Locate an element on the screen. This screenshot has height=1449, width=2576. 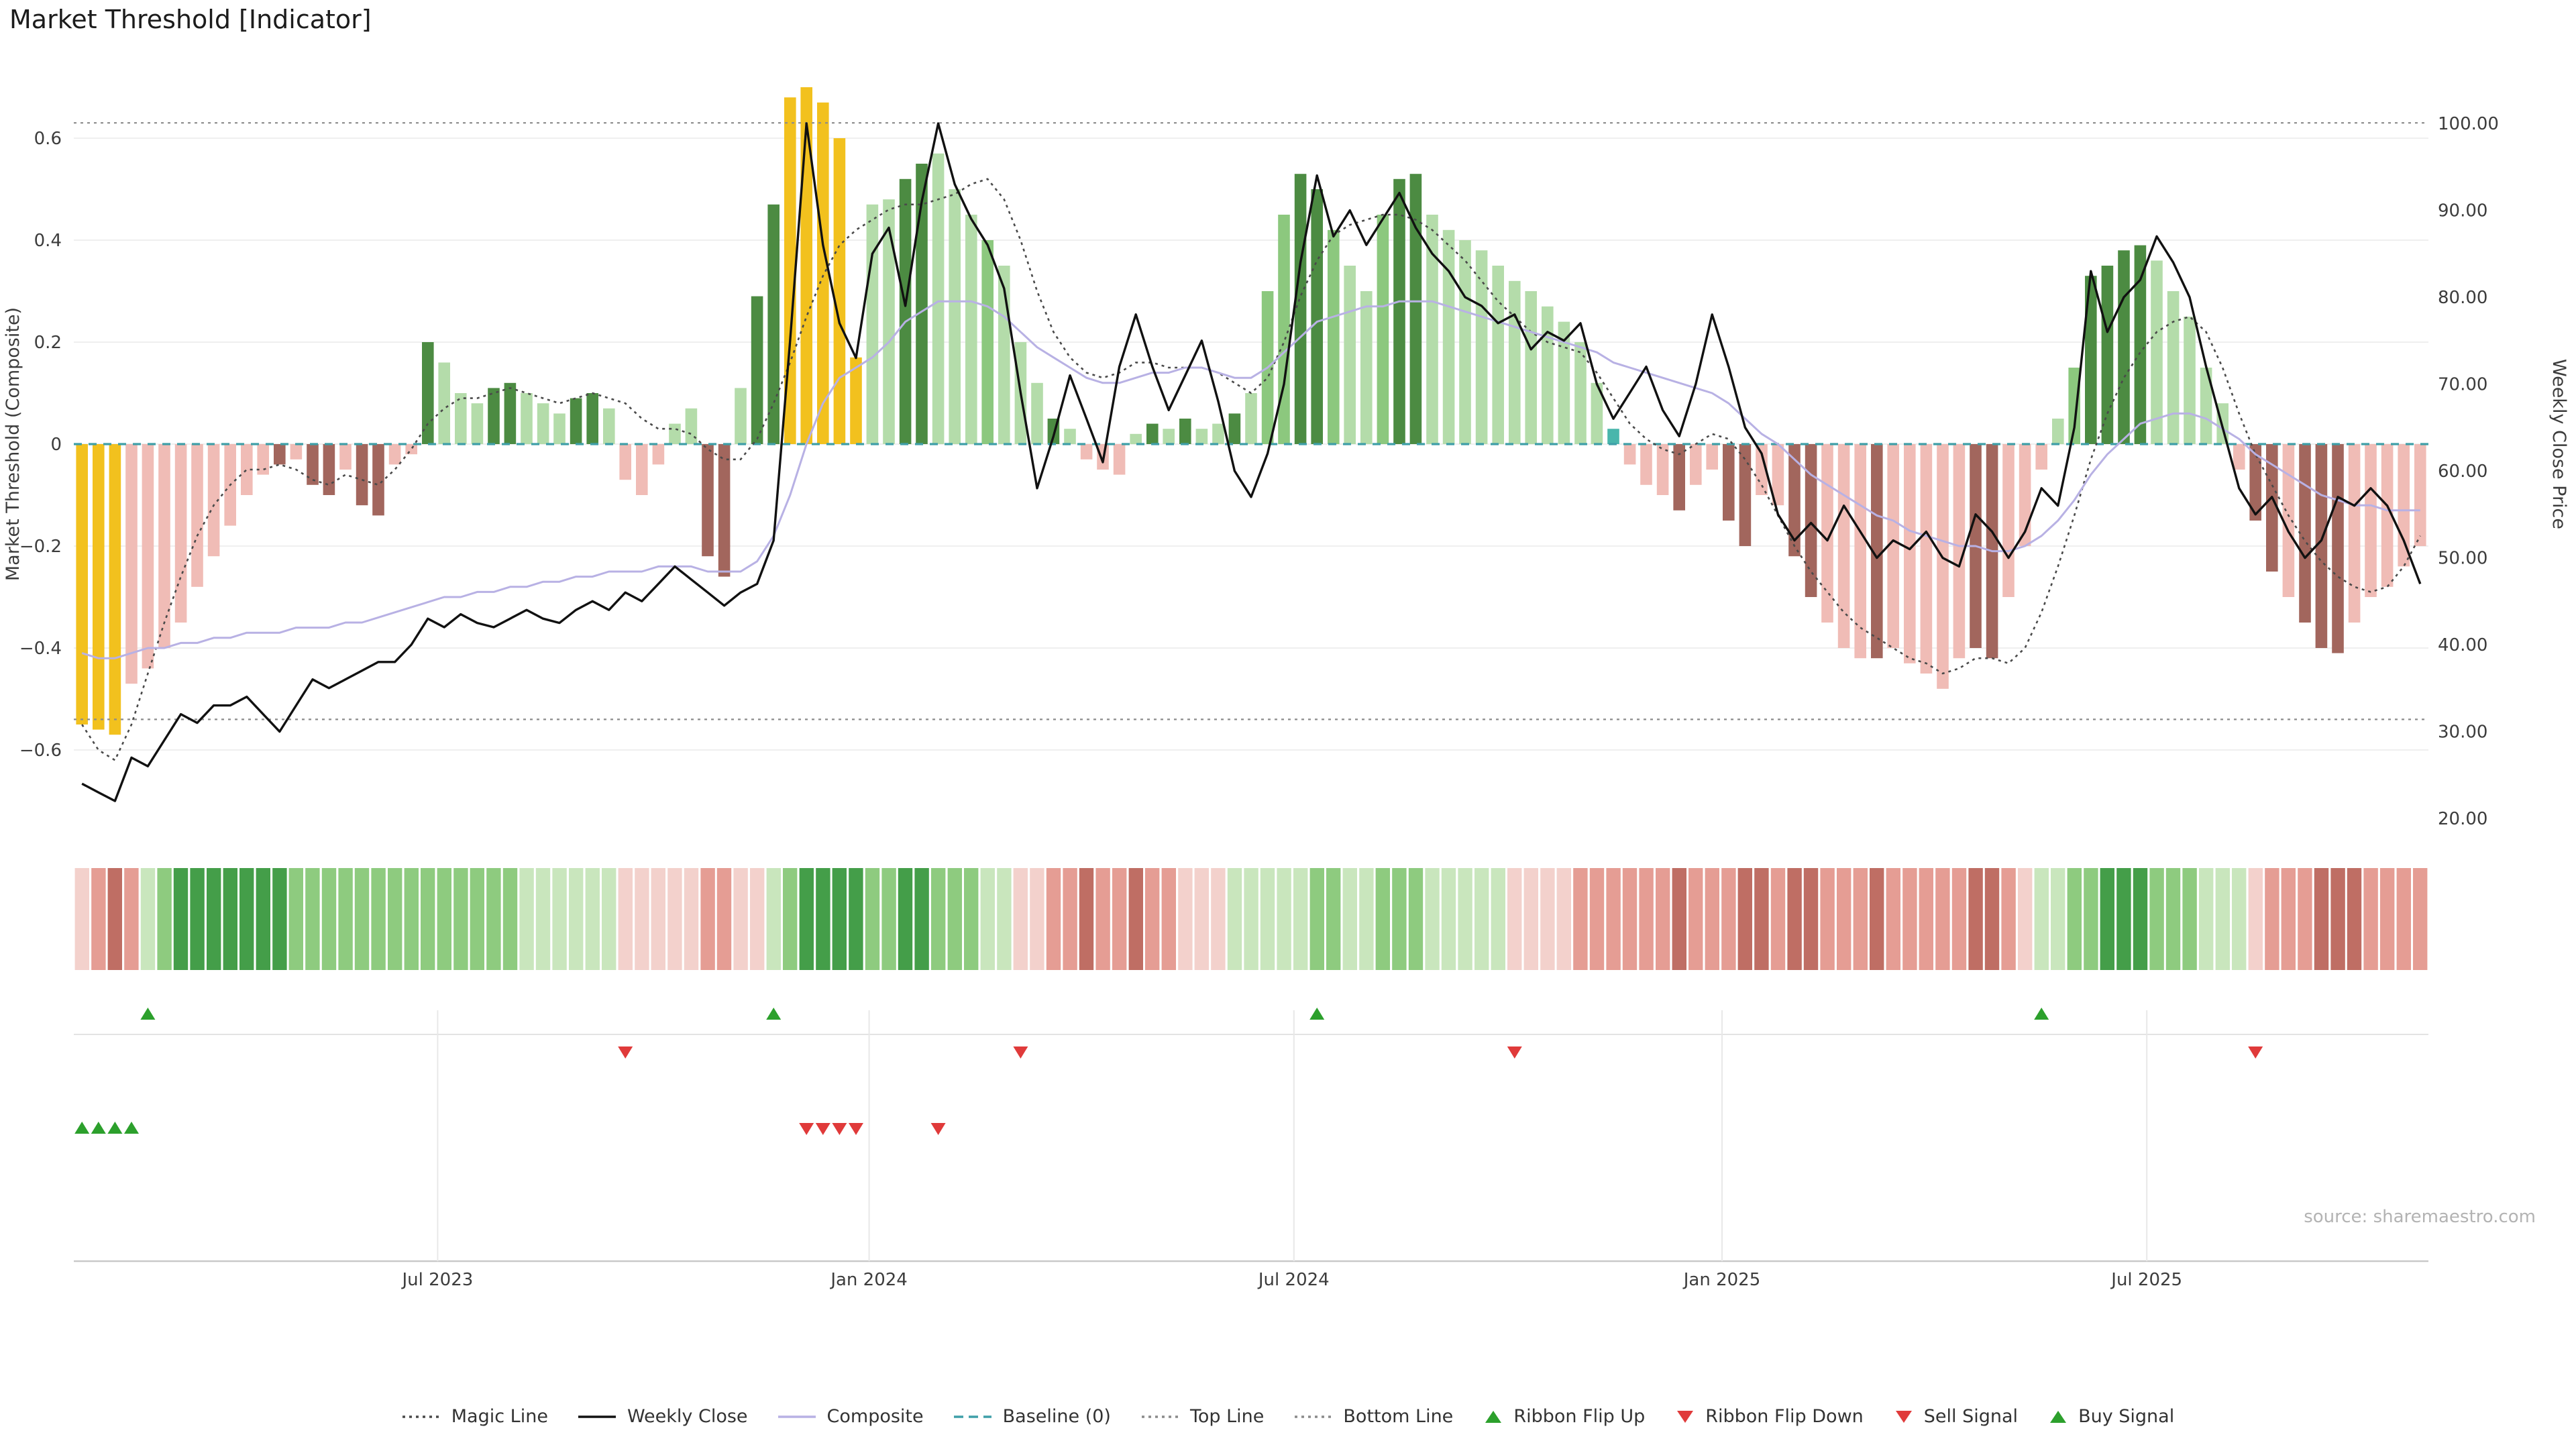
page-title: Market Threshold [Indicator] is located at coordinates (190, 20).